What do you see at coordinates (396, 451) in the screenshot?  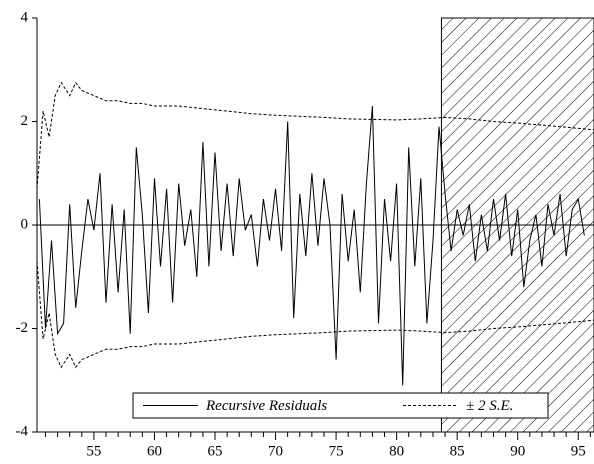 I see `x-tick-label: 80` at bounding box center [396, 451].